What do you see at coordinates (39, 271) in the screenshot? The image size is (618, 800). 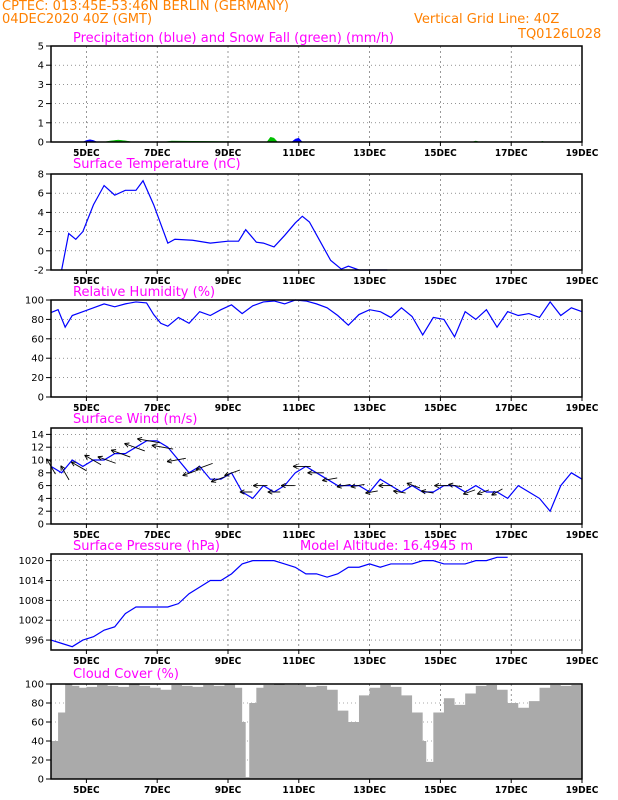 I see `temp-ytick-label: -2` at bounding box center [39, 271].